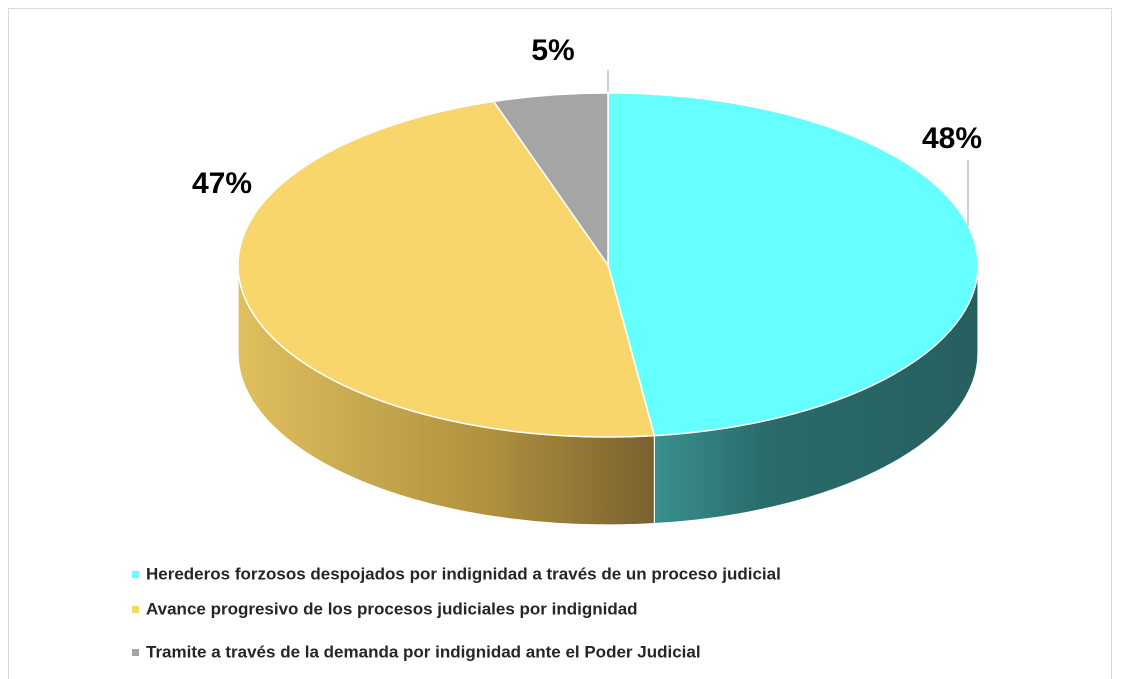  What do you see at coordinates (552, 50) in the screenshot?
I see `data-label: 5%` at bounding box center [552, 50].